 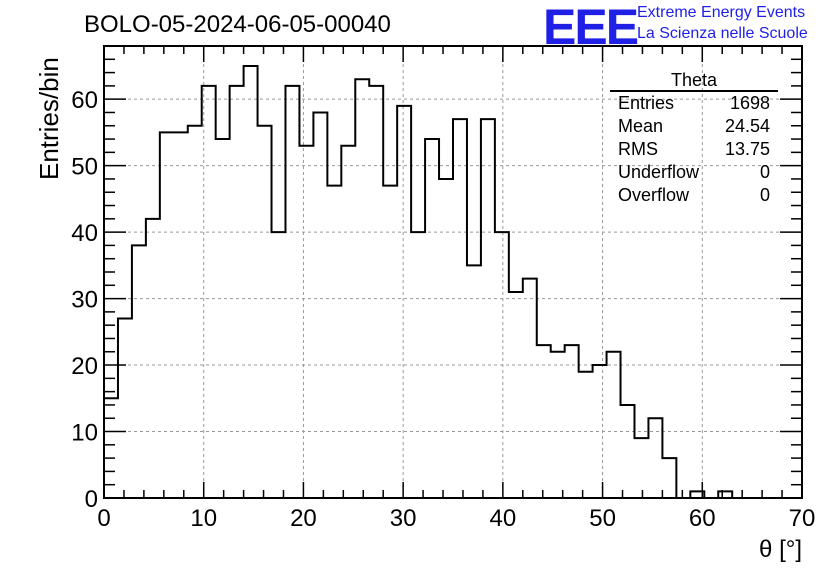 I want to click on logo-mark: EEE, so click(x=591, y=27).